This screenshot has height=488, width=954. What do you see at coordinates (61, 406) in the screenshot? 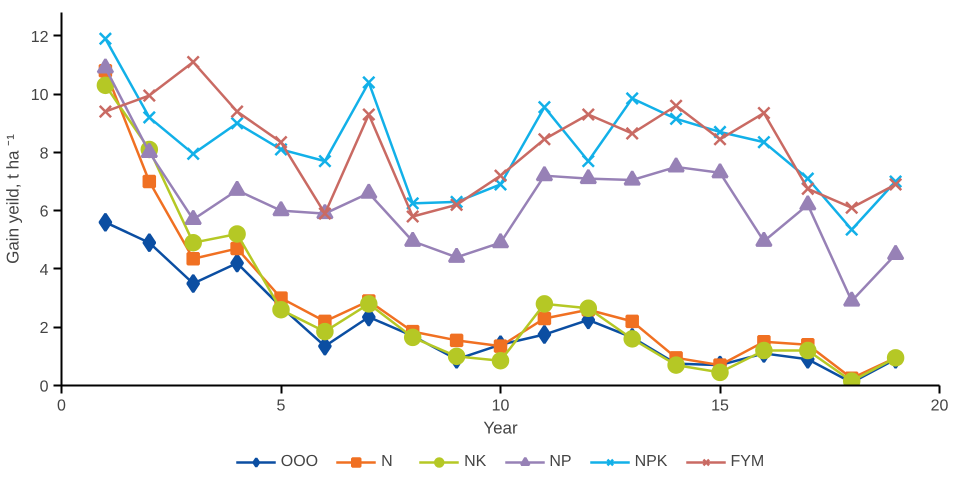
I see `x-tick-label: 0` at bounding box center [61, 406].